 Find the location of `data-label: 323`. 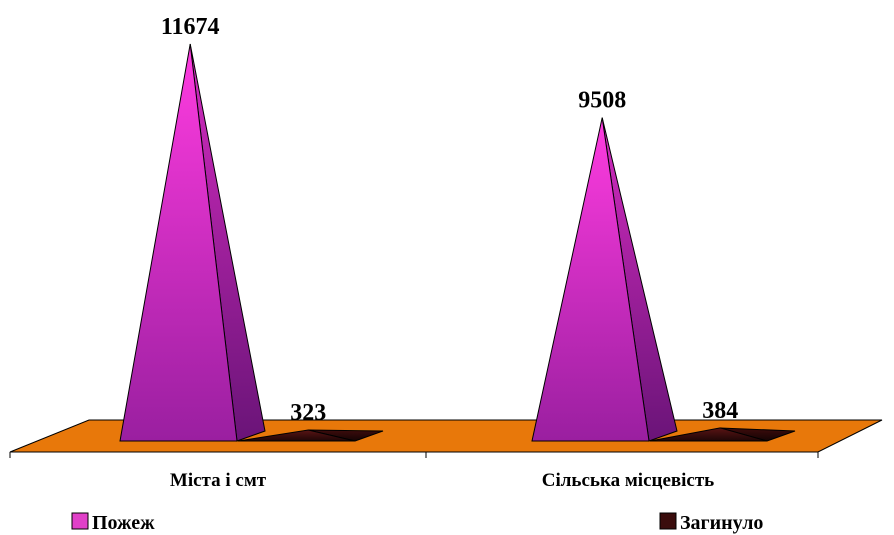

data-label: 323 is located at coordinates (308, 413).